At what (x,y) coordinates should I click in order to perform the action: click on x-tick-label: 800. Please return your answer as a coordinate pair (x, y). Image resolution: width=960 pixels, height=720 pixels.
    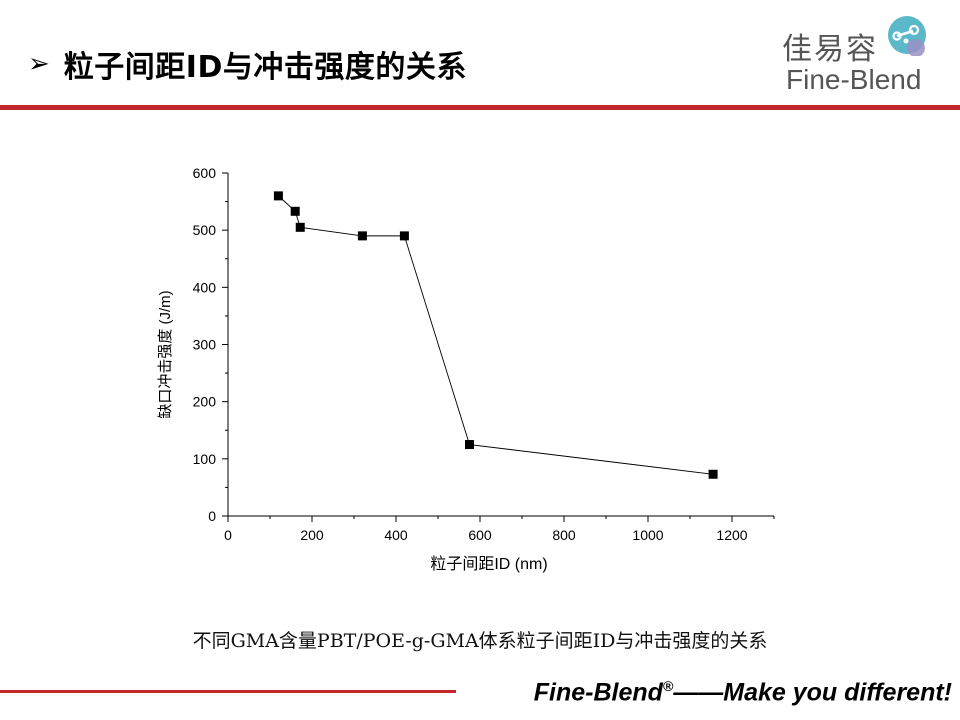
    Looking at the image, I should click on (564, 535).